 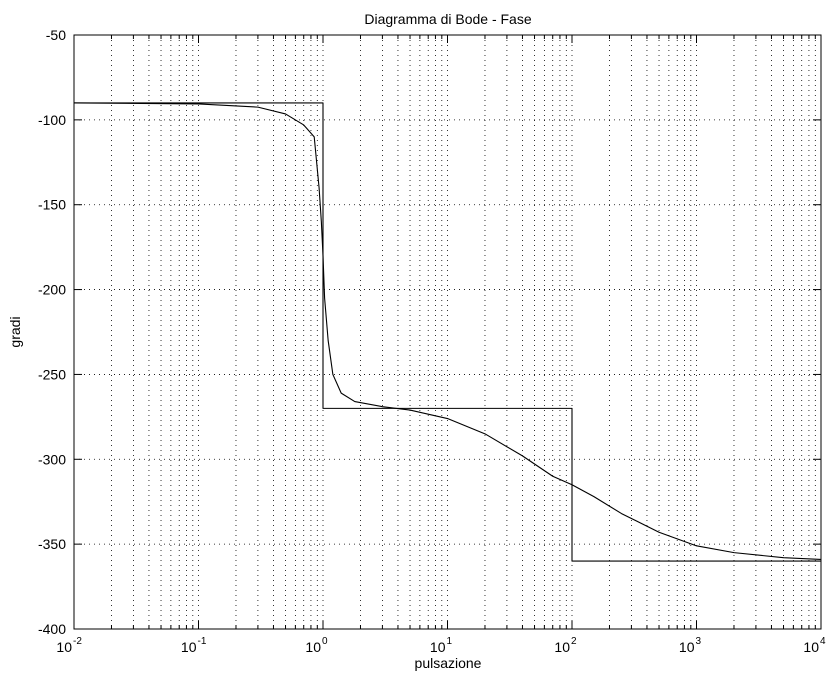 I want to click on x-tick-label: 10 0, so click(x=316, y=645).